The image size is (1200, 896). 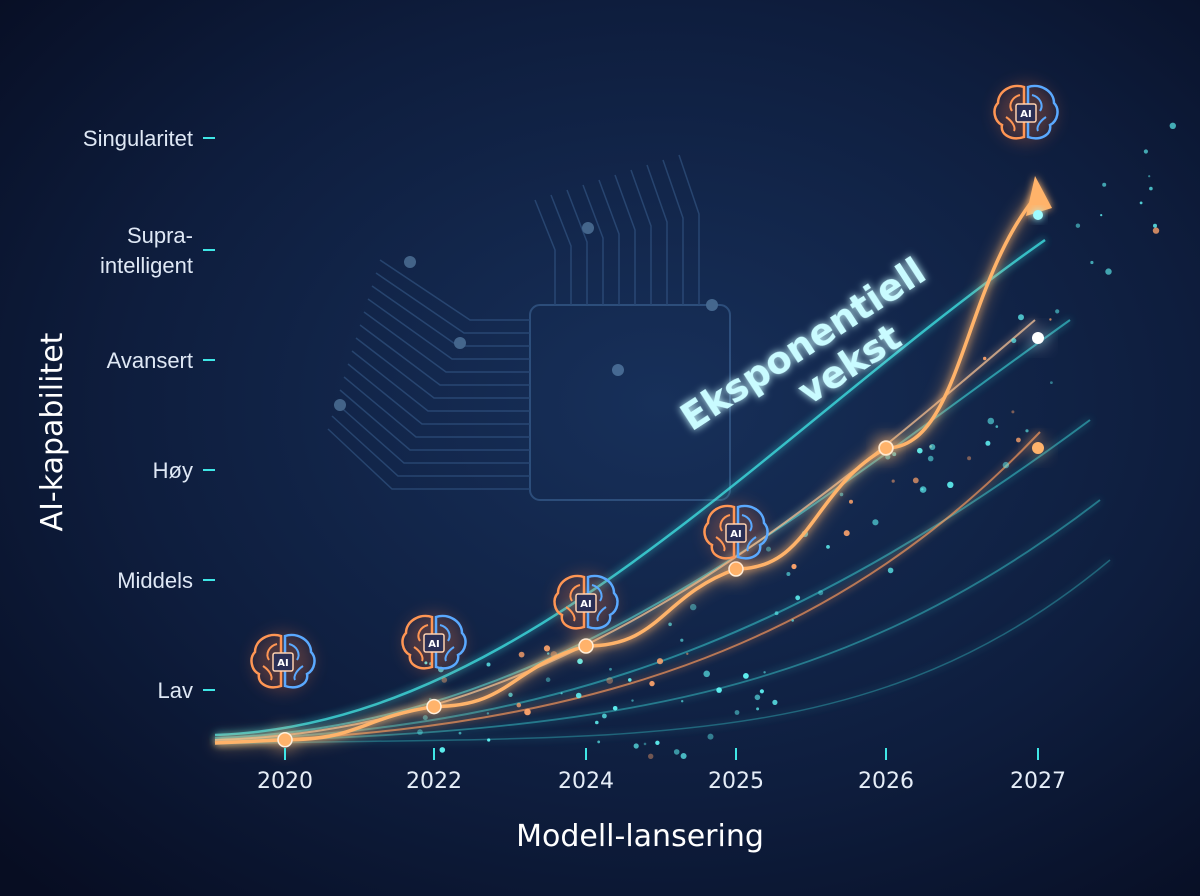 What do you see at coordinates (173, 470) in the screenshot?
I see `y-tick-label-line: Høy` at bounding box center [173, 470].